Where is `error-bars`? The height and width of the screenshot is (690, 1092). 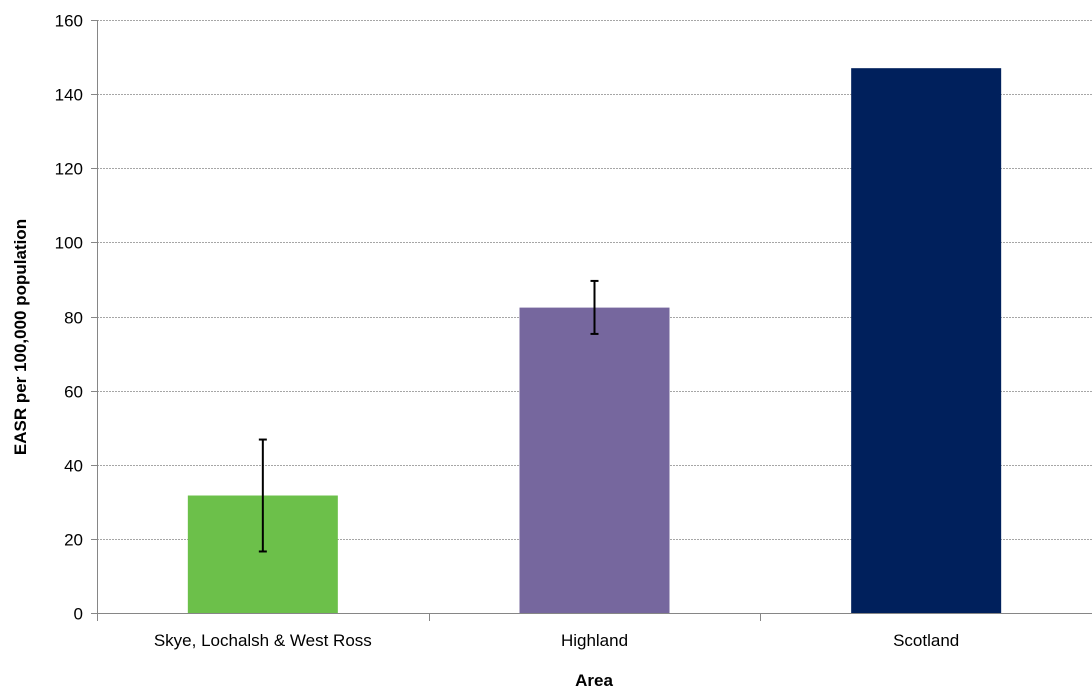 error-bars is located at coordinates (428, 416).